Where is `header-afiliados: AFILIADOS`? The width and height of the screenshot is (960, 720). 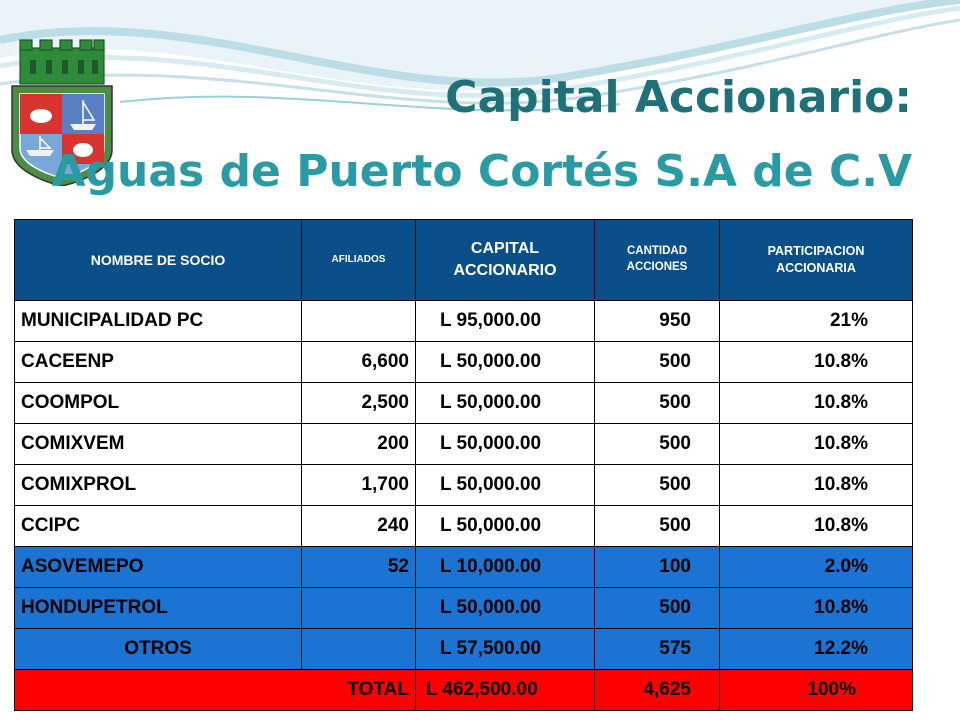 header-afiliados: AFILIADOS is located at coordinates (358, 260).